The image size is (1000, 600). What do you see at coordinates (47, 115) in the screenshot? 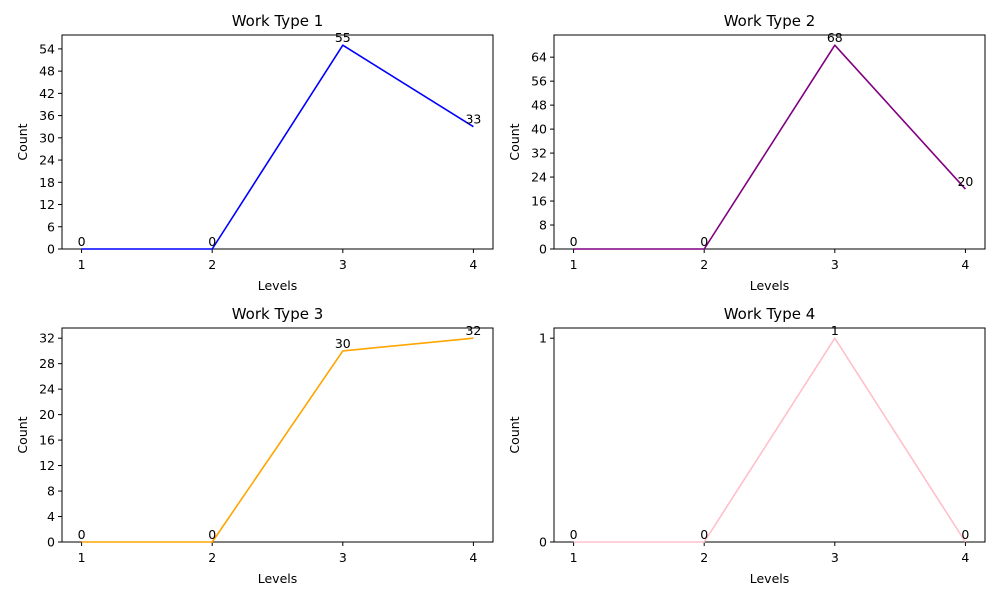
I see `y-tick-label: 36` at bounding box center [47, 115].